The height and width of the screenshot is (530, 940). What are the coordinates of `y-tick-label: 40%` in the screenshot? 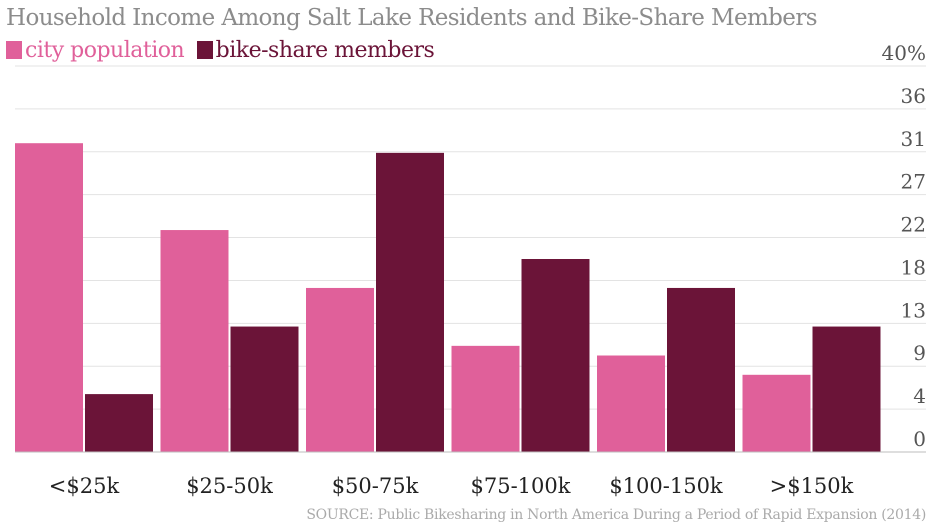 It's located at (904, 53).